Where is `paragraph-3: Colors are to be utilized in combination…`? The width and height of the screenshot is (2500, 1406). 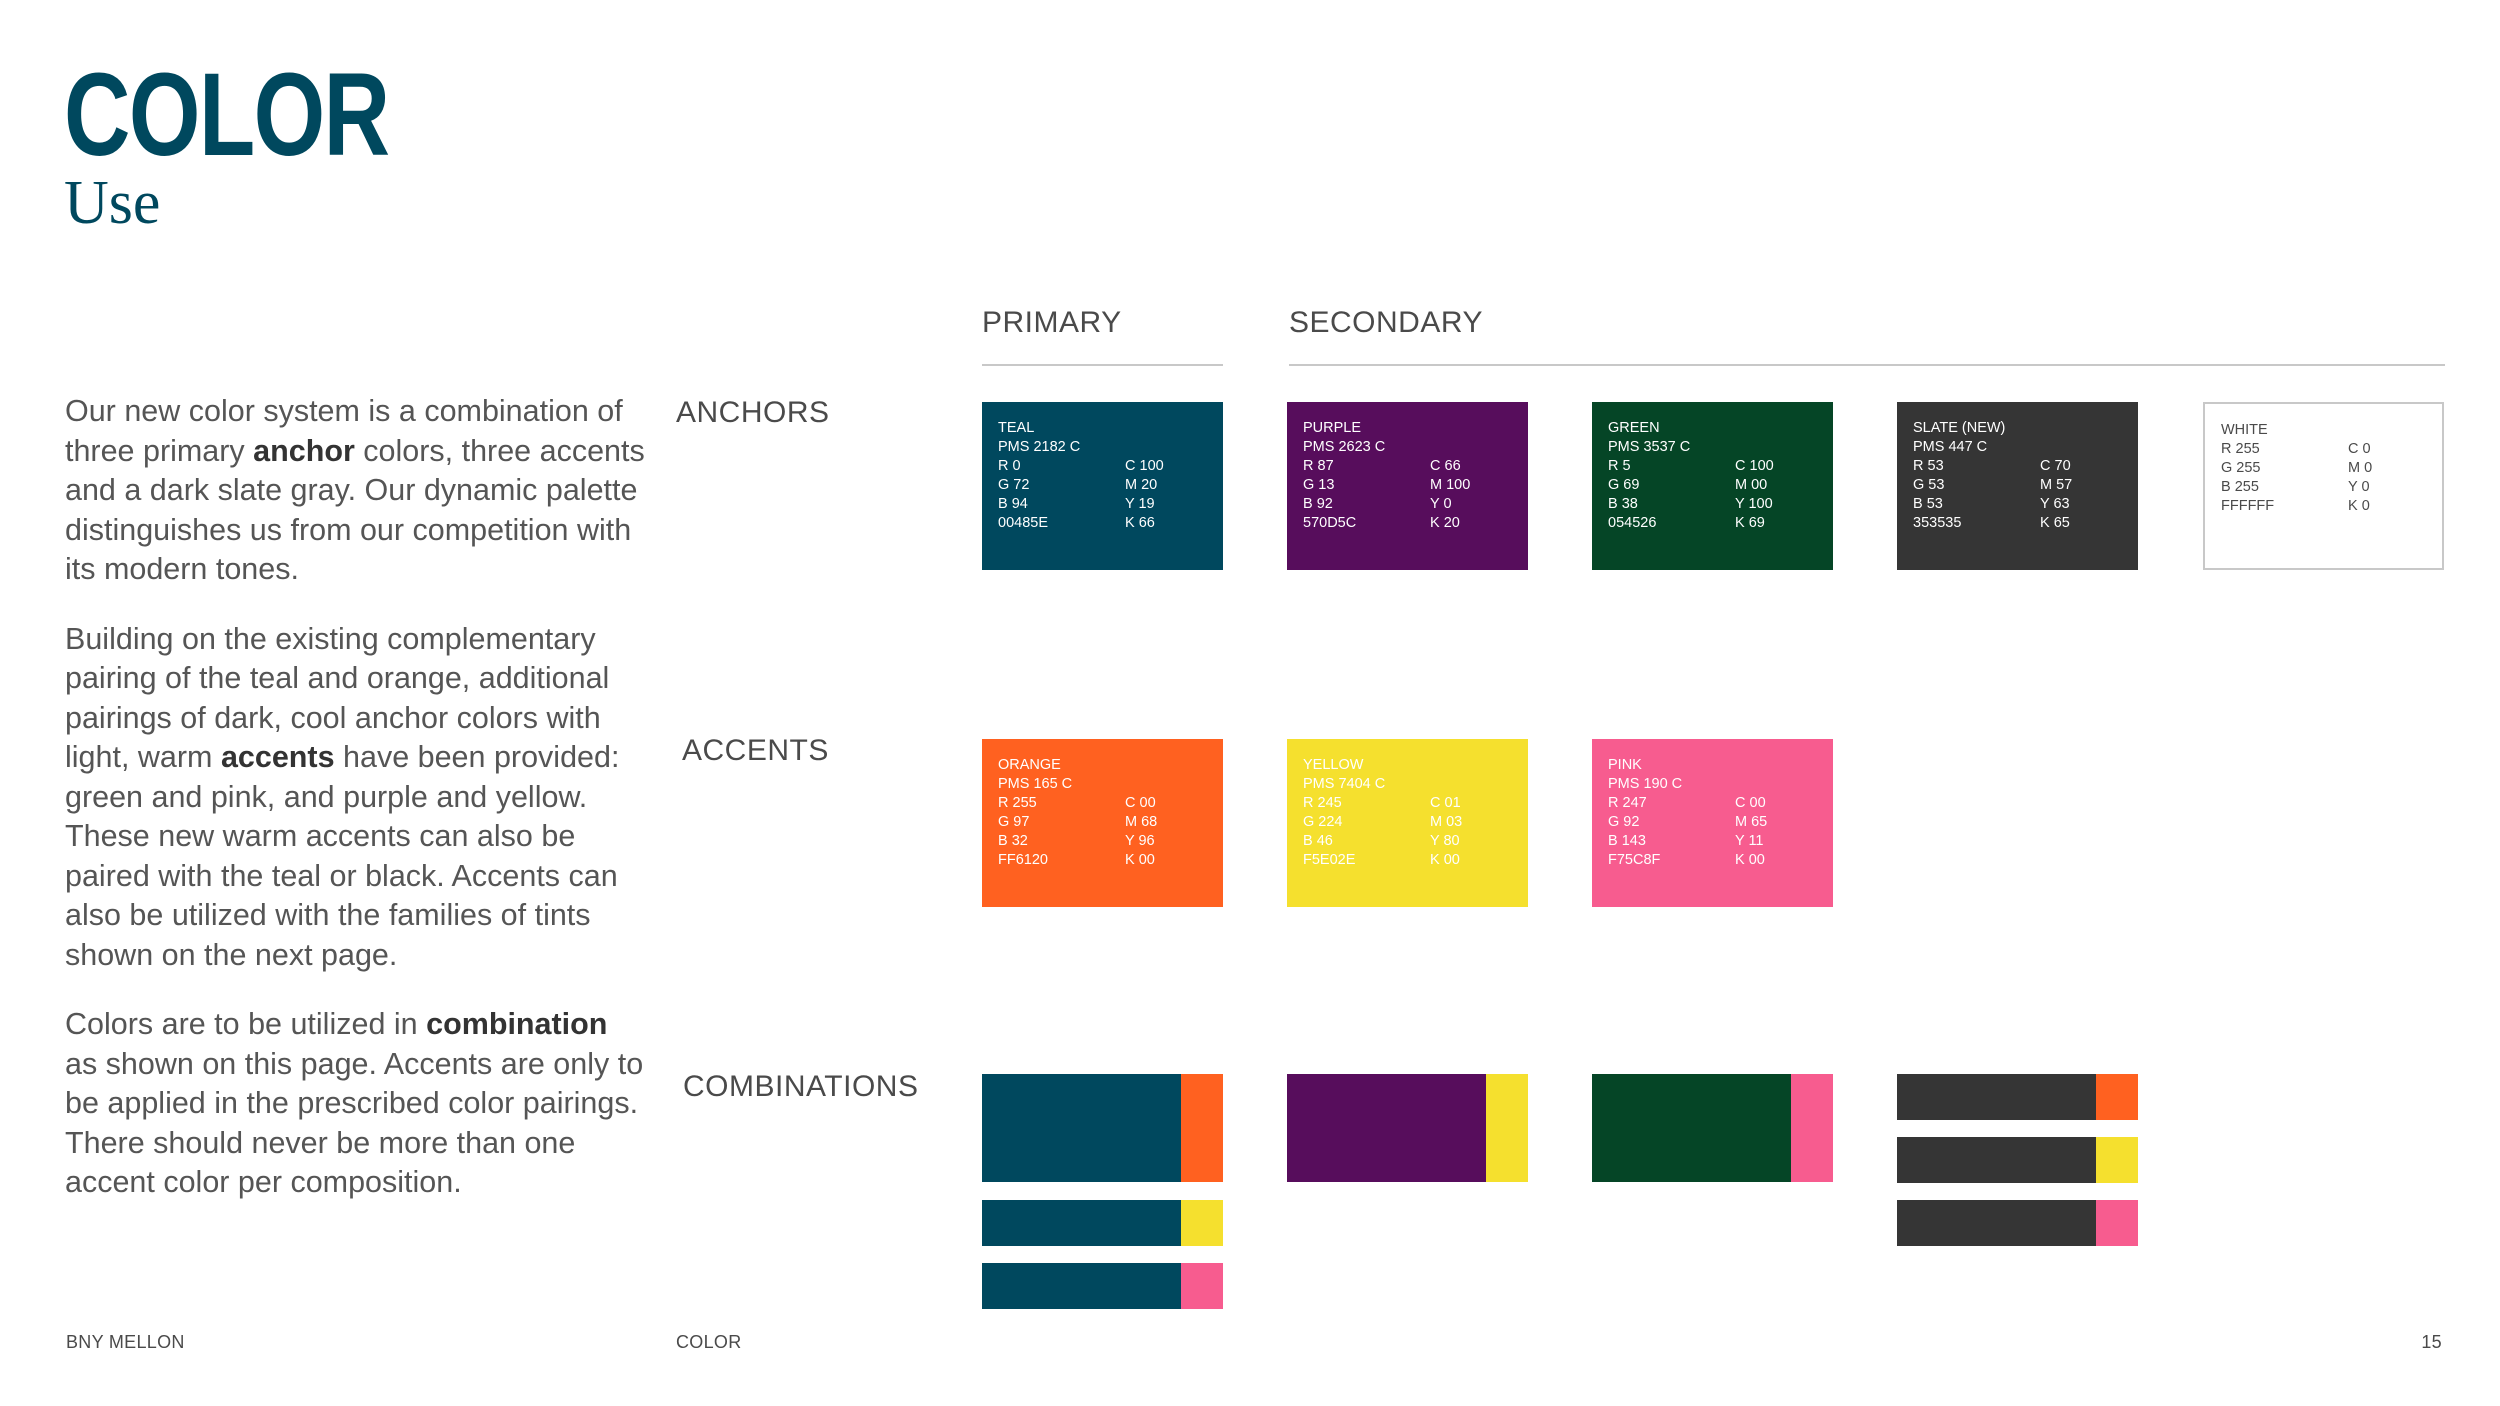 paragraph-3: Colors are to be utilized in combination… is located at coordinates (354, 1103).